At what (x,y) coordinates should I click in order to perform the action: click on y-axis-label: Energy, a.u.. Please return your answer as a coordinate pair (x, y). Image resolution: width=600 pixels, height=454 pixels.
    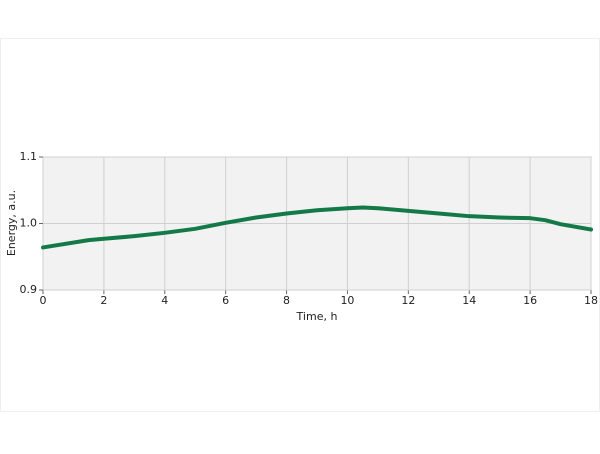
    Looking at the image, I should click on (11, 223).